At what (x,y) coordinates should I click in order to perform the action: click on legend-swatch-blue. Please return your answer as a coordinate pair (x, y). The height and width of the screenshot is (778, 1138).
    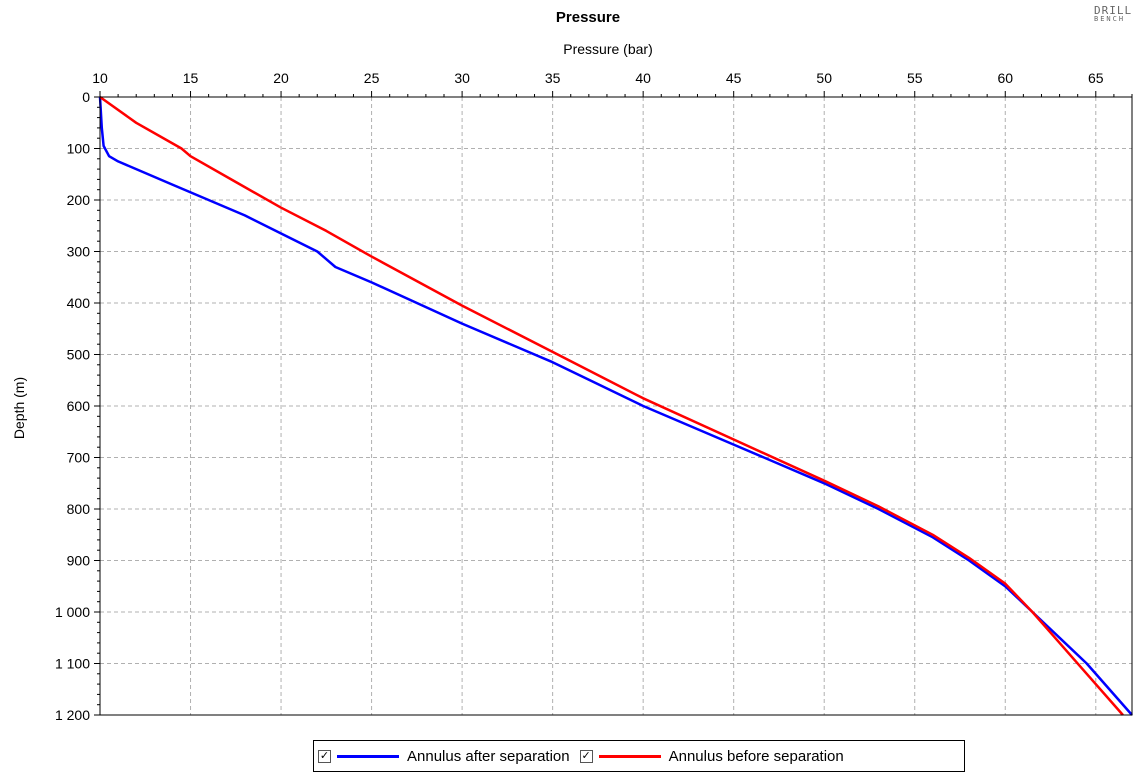
    Looking at the image, I should click on (368, 756).